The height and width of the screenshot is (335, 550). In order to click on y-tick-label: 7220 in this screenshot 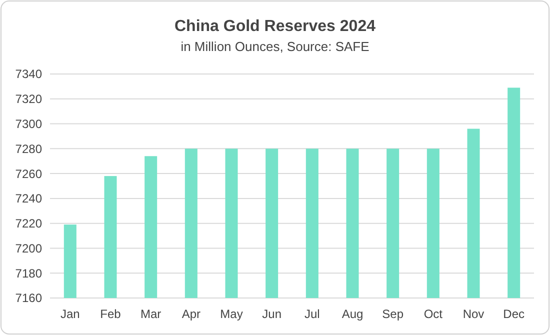, I will do `click(28, 223)`.